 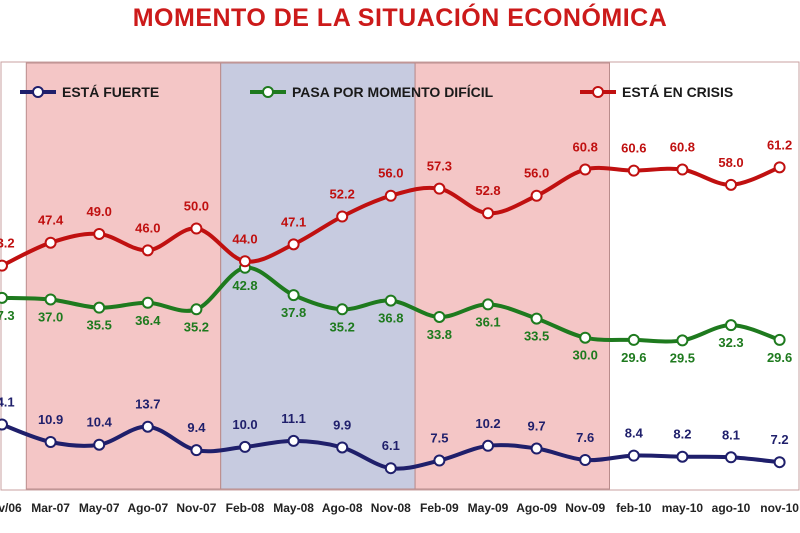 What do you see at coordinates (390, 318) in the screenshot?
I see `data-label: 36.8` at bounding box center [390, 318].